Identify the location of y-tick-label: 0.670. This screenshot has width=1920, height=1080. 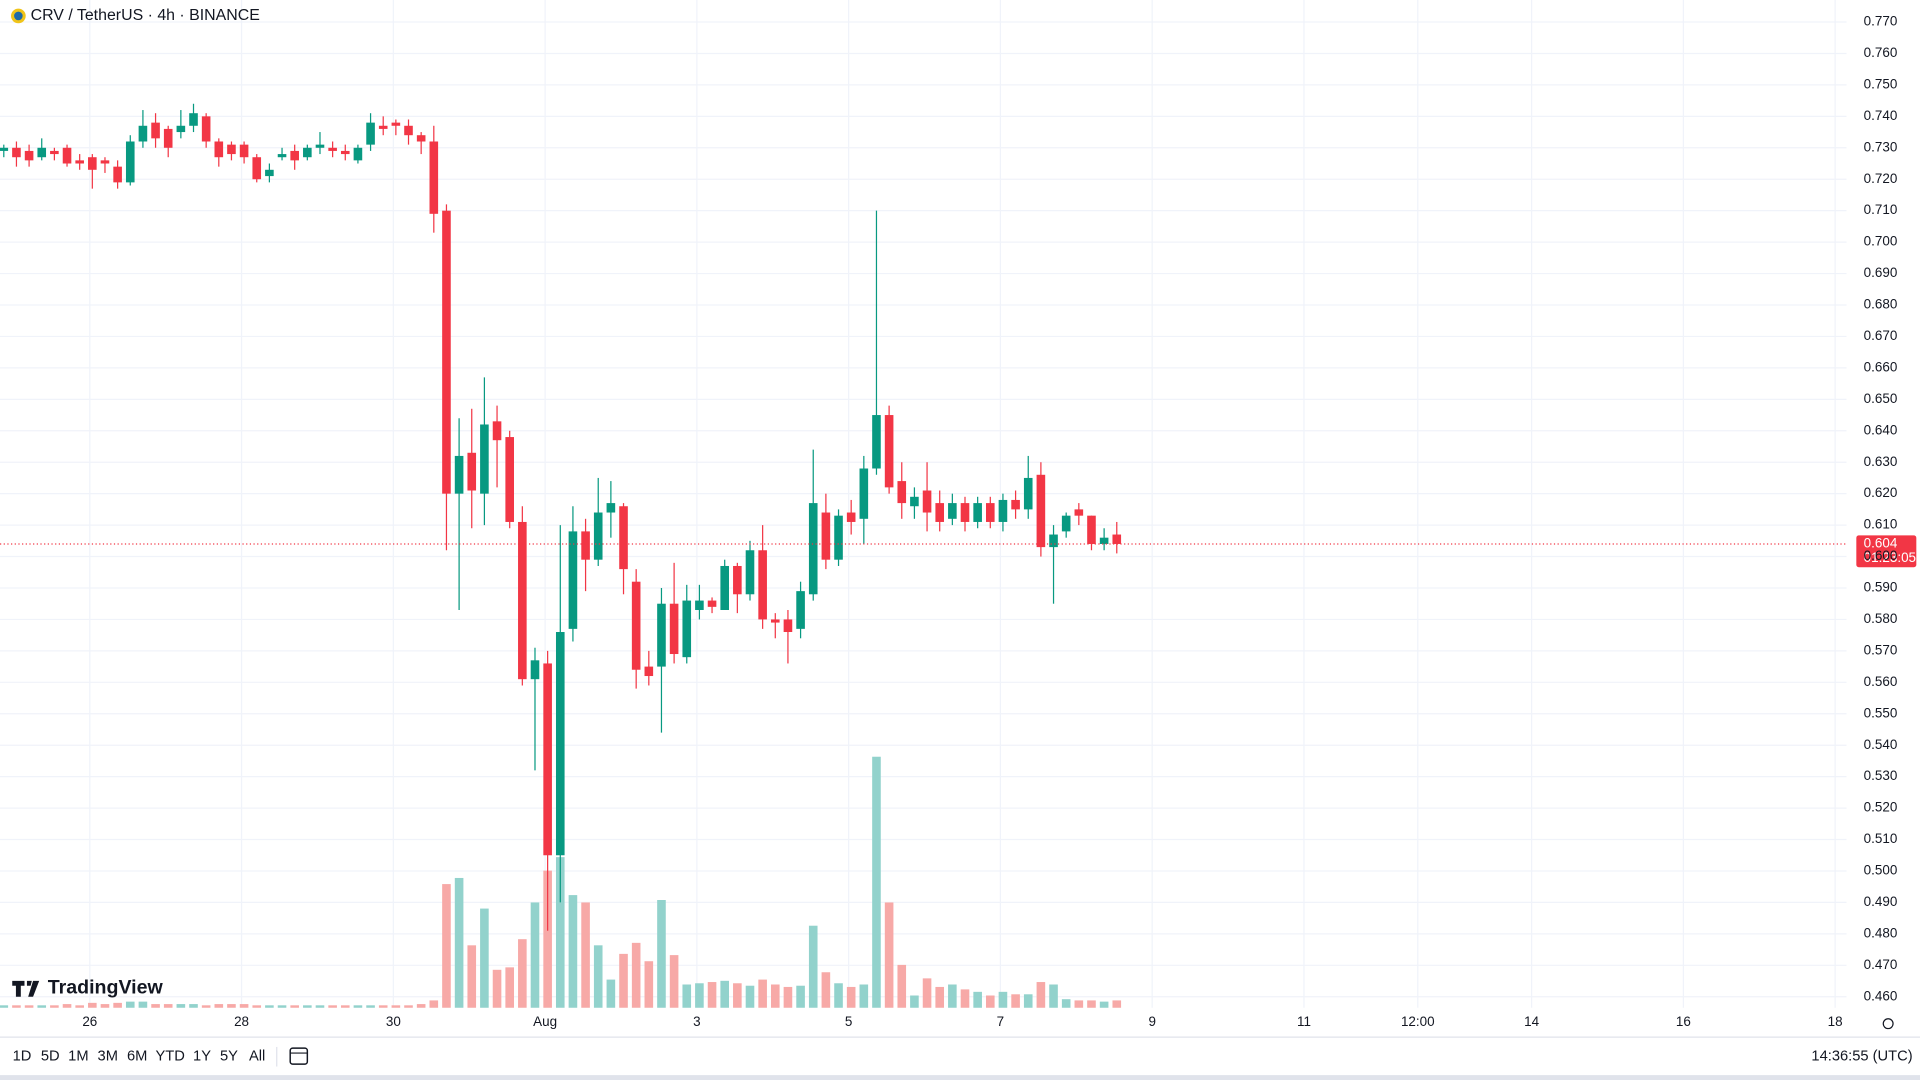
(1881, 335).